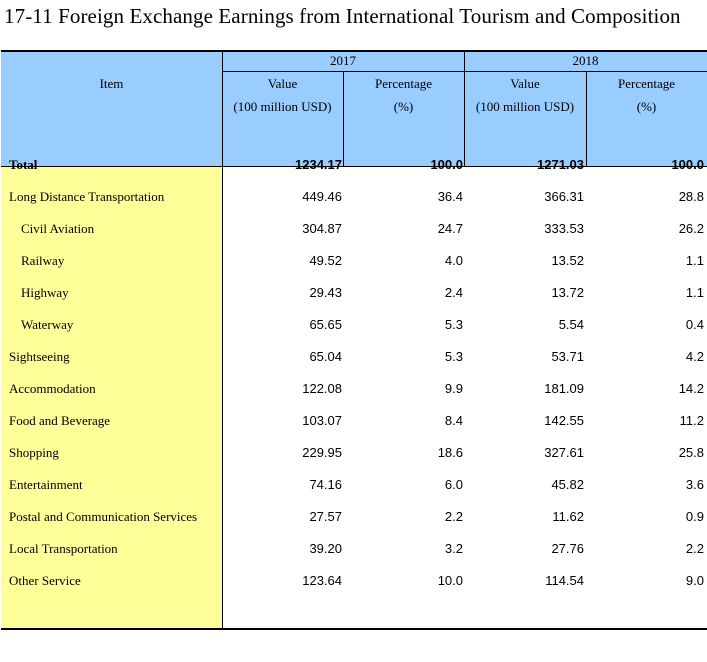  Describe the element at coordinates (103, 516) in the screenshot. I see `row-label: Postal and Communication Services` at that location.